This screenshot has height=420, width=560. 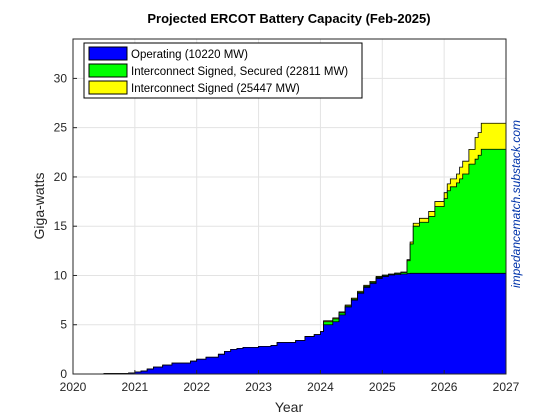 I want to click on legend-entry: Interconnect Signed (25447 MW), so click(x=215, y=89).